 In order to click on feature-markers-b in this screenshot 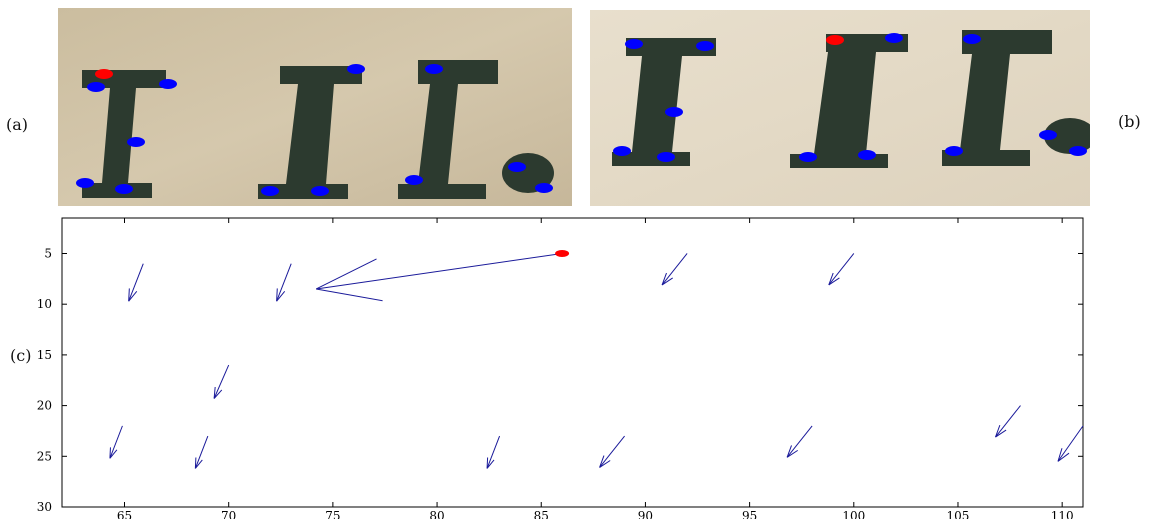, I will do `click(850, 97)`.